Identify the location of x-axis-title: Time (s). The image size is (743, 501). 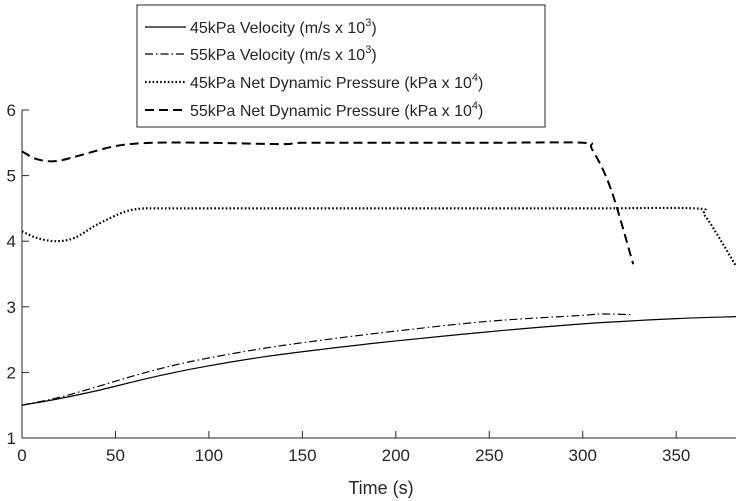
(380, 488).